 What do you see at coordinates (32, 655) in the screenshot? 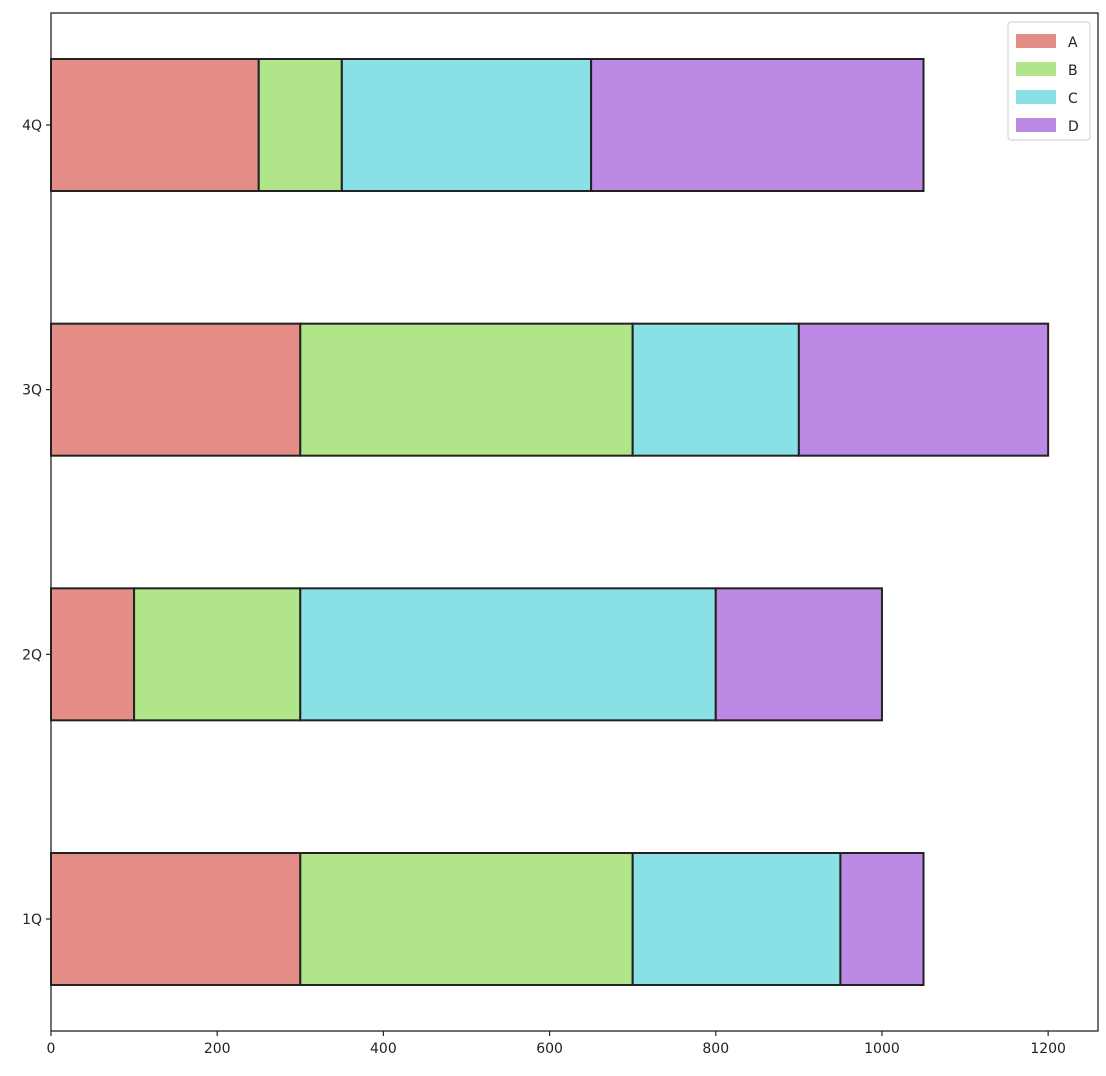
I see `y-tick-label: 2Q` at bounding box center [32, 655].